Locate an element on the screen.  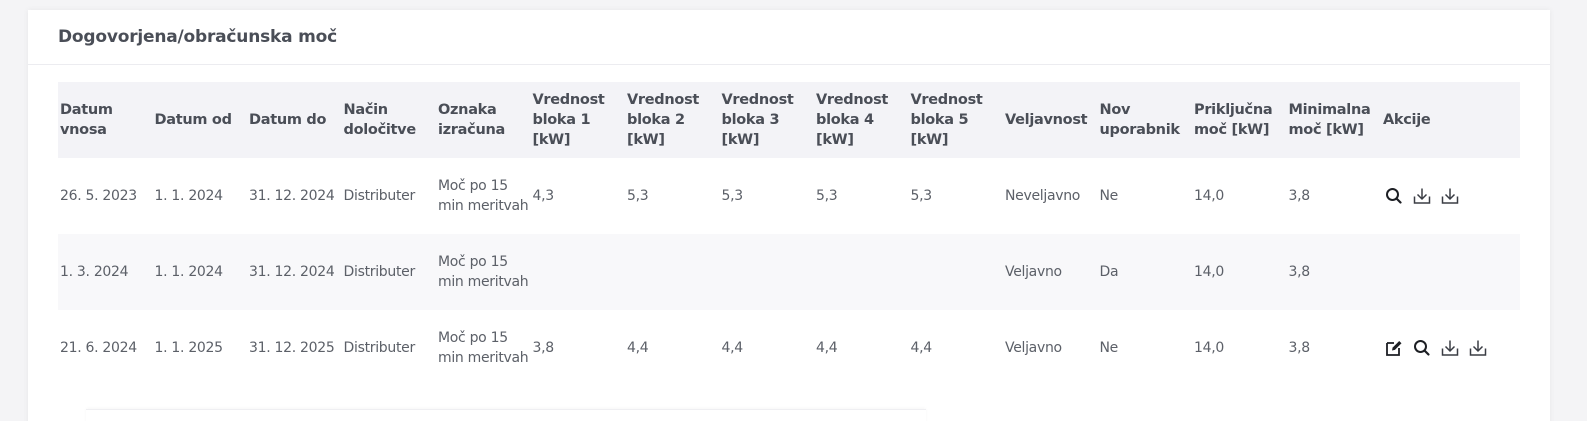
table-cell: 1. 3. 2024 is located at coordinates (94, 271).